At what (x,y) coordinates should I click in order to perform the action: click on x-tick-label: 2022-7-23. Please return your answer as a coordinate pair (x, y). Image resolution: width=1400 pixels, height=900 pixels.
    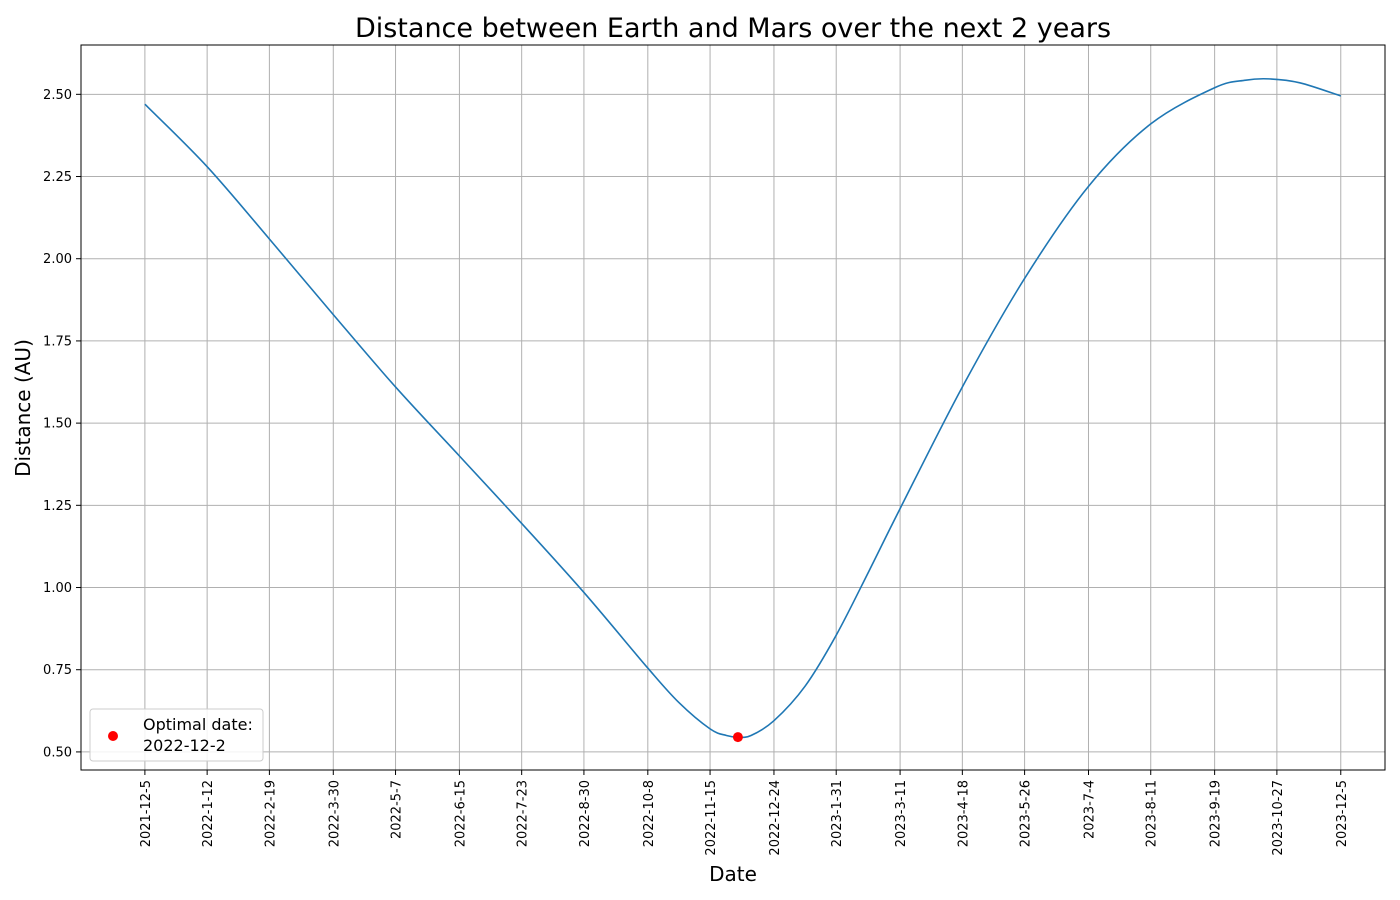
    Looking at the image, I should click on (523, 813).